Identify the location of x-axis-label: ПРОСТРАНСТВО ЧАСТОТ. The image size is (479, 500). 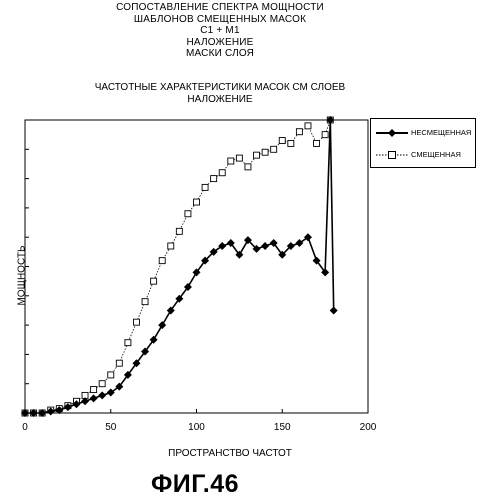
(230, 453).